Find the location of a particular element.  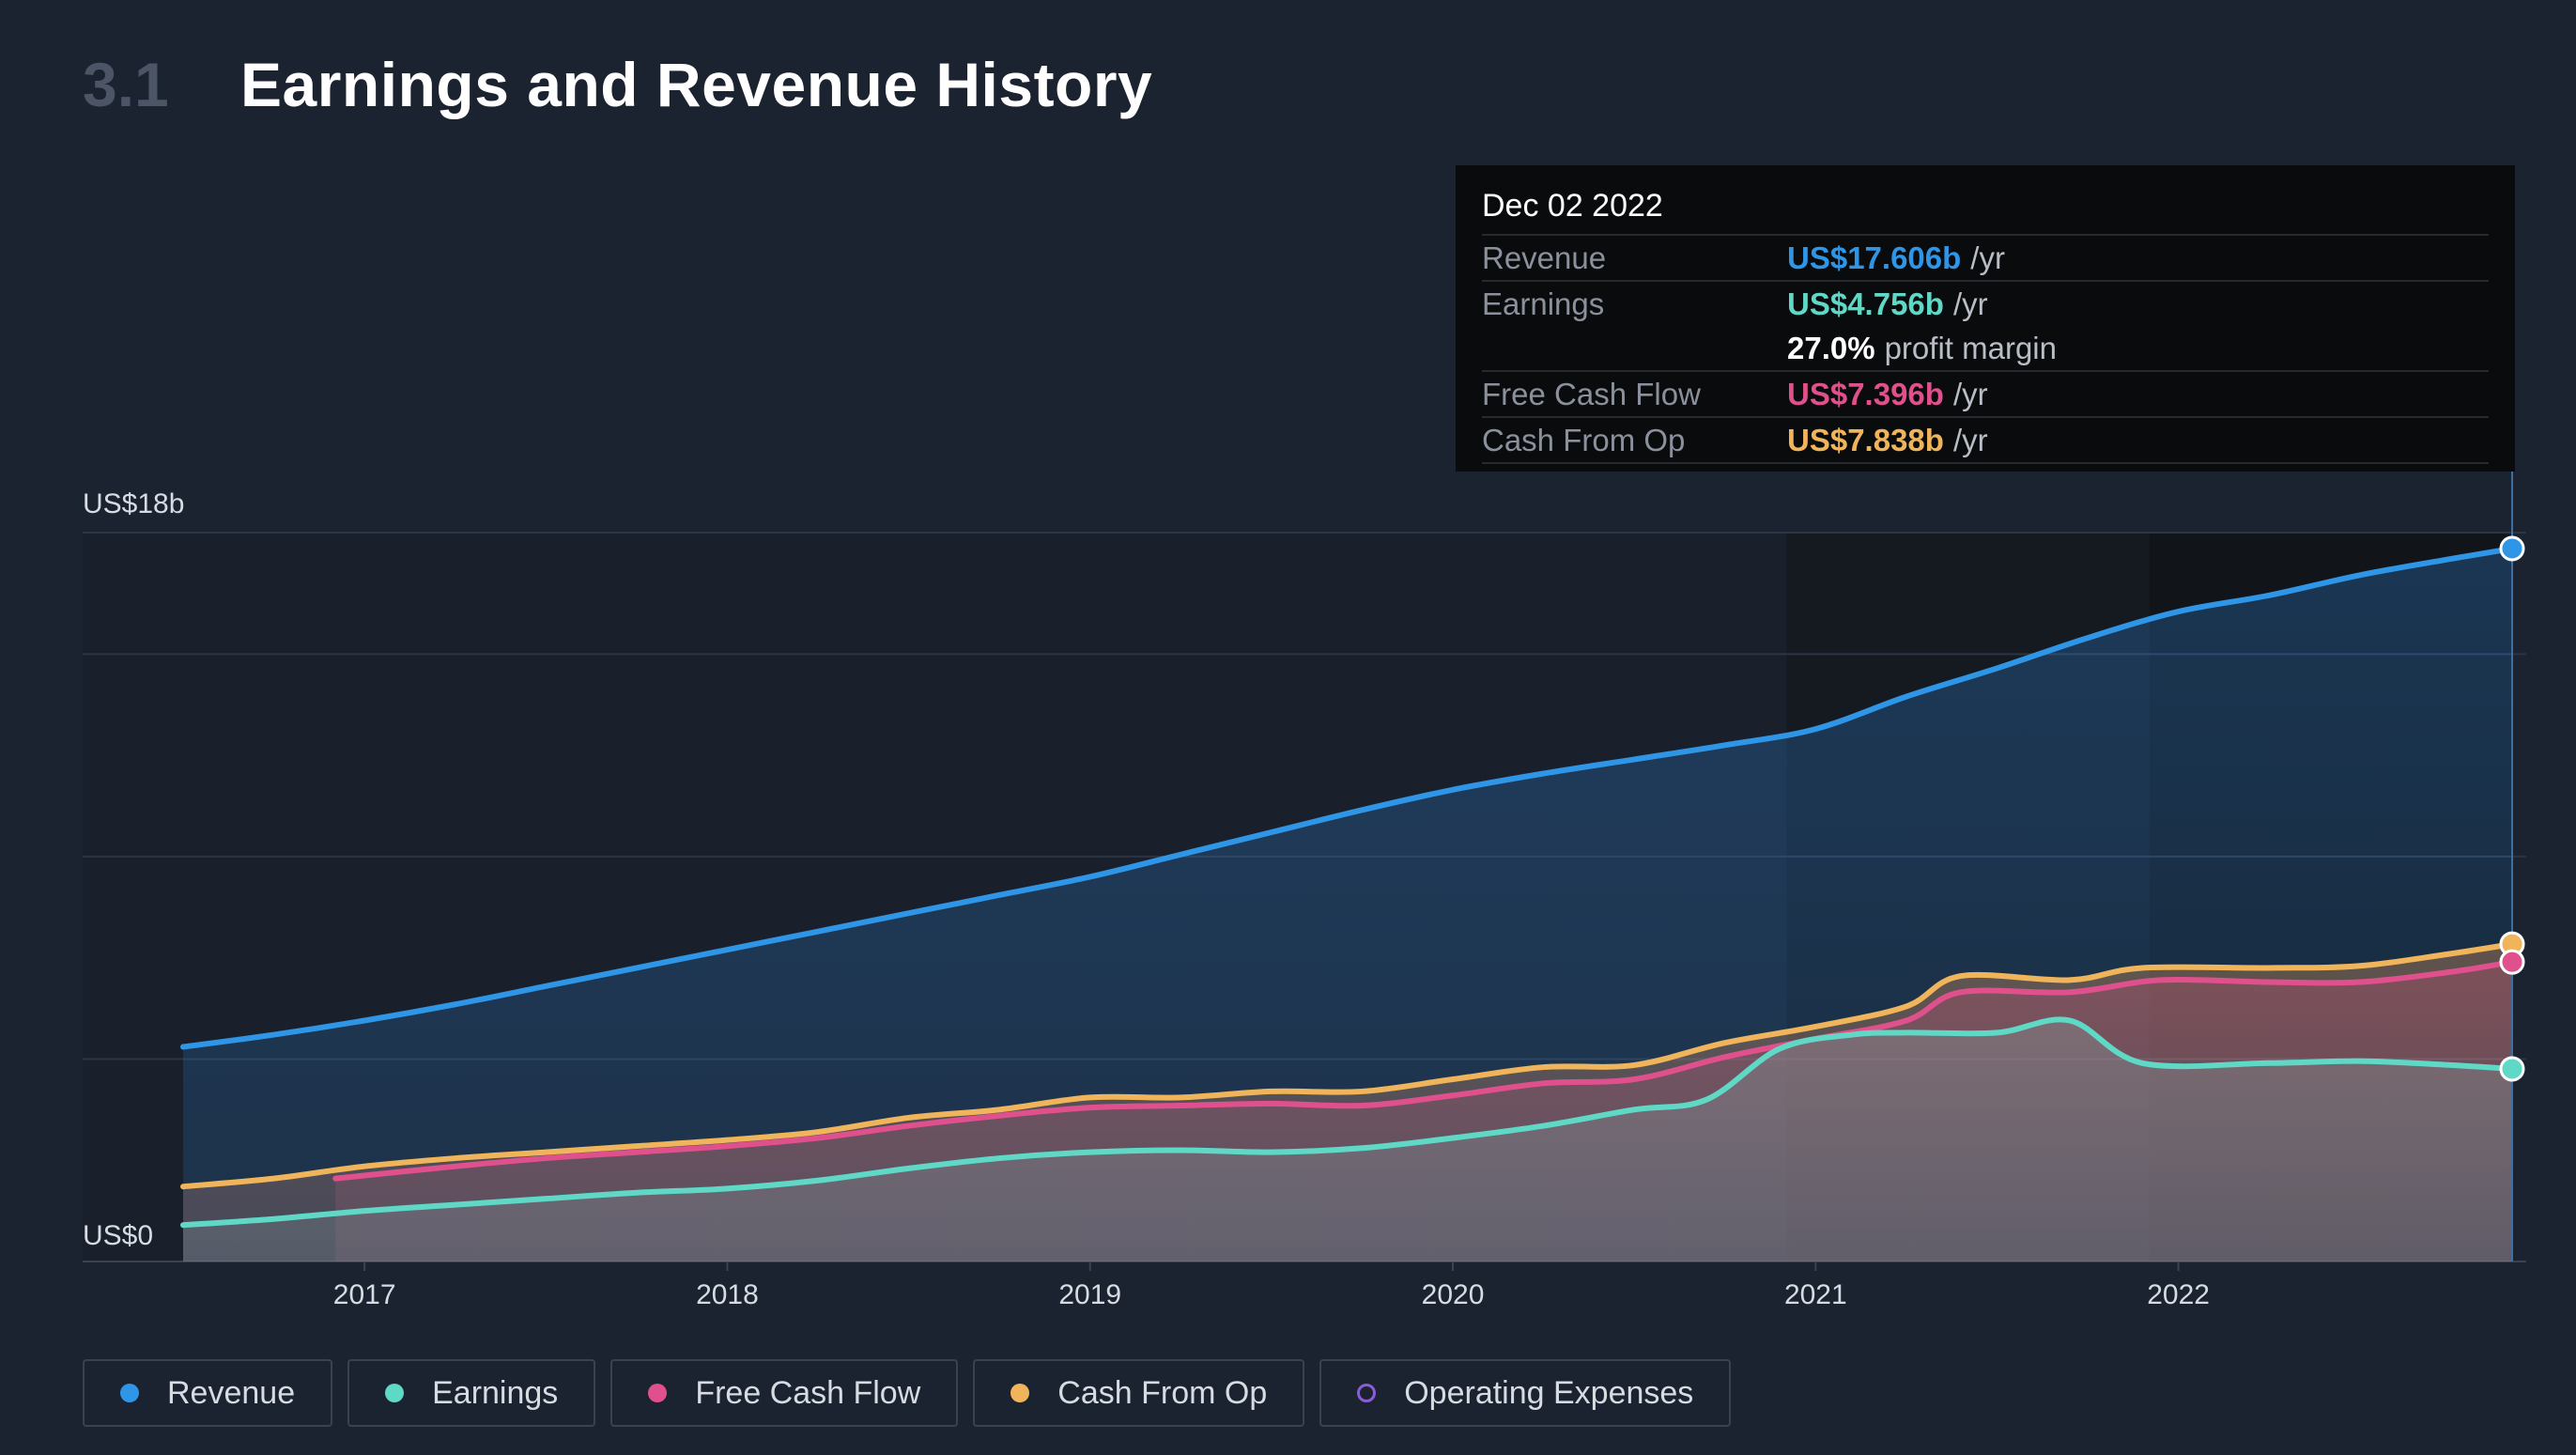

tooltip-unit: profit margin is located at coordinates (1970, 347).